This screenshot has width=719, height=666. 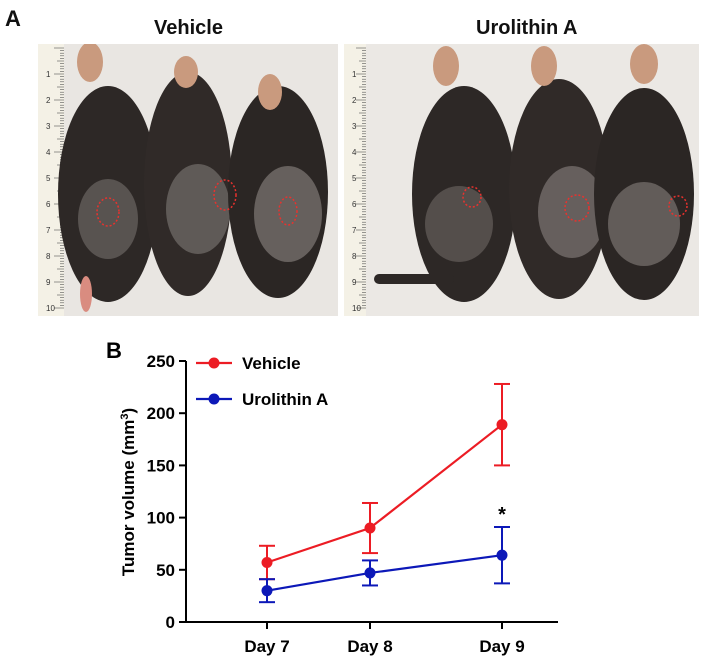 I want to click on ruler, so click(x=355, y=180).